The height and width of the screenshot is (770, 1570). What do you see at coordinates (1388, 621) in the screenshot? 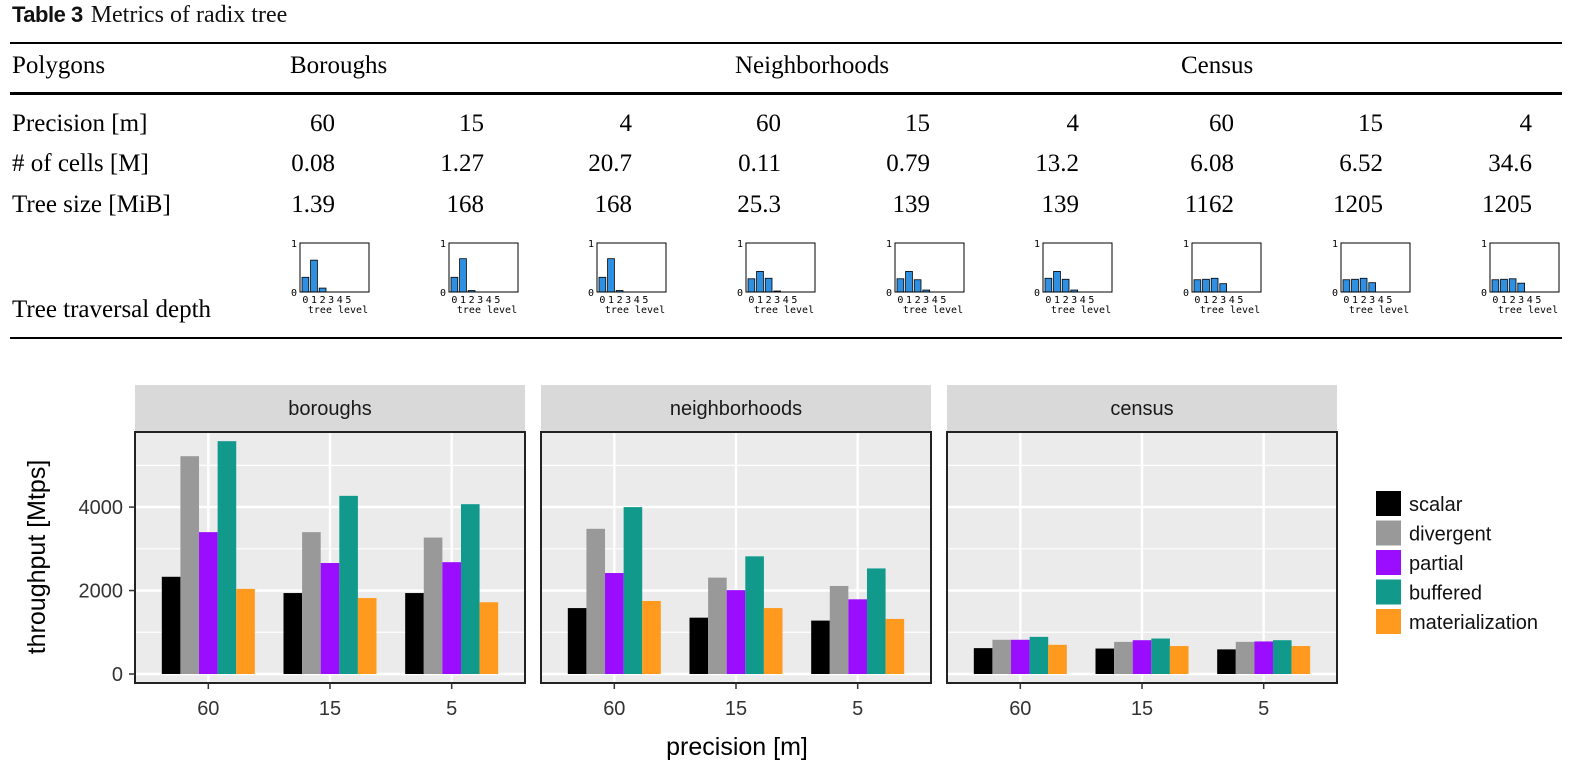
I see `legend-swatch-materialization` at bounding box center [1388, 621].